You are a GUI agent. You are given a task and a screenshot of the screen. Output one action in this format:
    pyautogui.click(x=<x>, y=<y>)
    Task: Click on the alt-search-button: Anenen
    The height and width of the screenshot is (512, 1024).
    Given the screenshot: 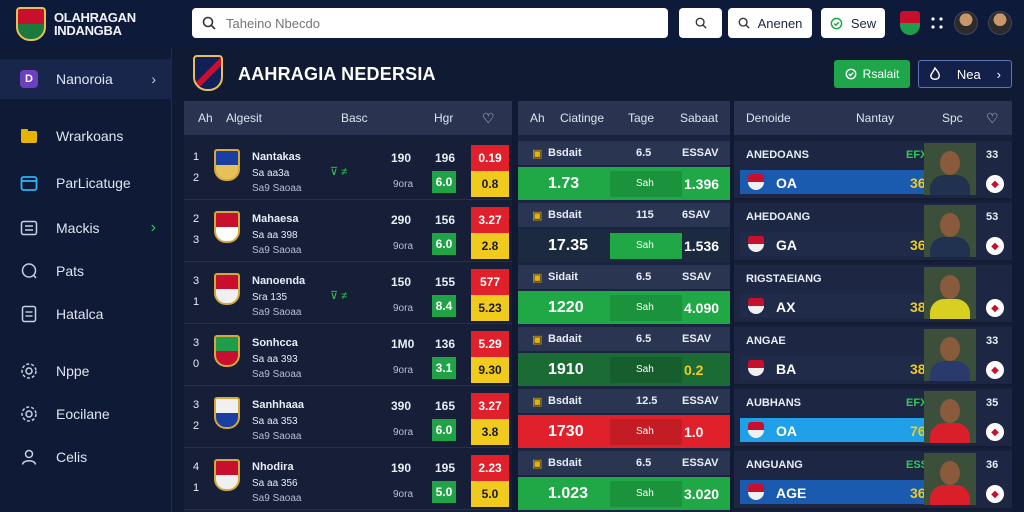 What is the action you would take?
    pyautogui.click(x=770, y=23)
    